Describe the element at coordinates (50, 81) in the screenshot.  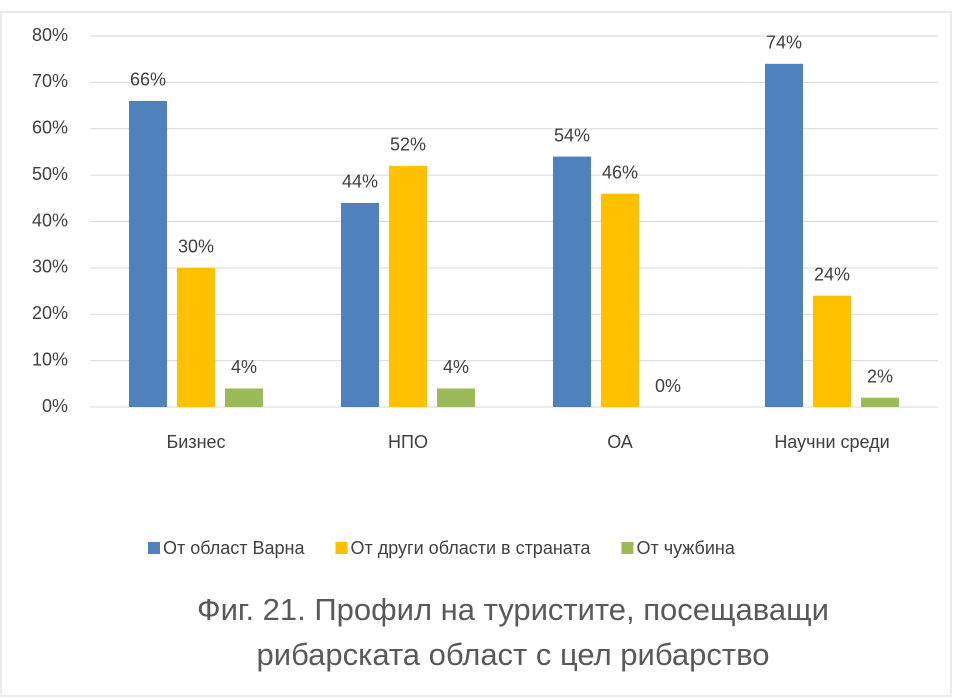
I see `y-tick-label: 70%` at that location.